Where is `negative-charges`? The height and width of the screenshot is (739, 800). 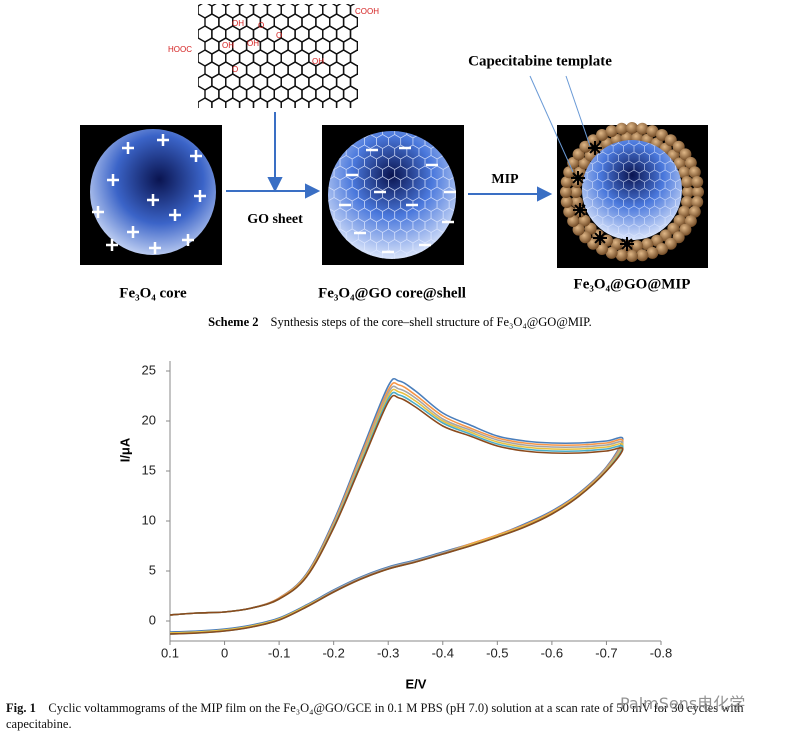
negative-charges is located at coordinates (397, 200).